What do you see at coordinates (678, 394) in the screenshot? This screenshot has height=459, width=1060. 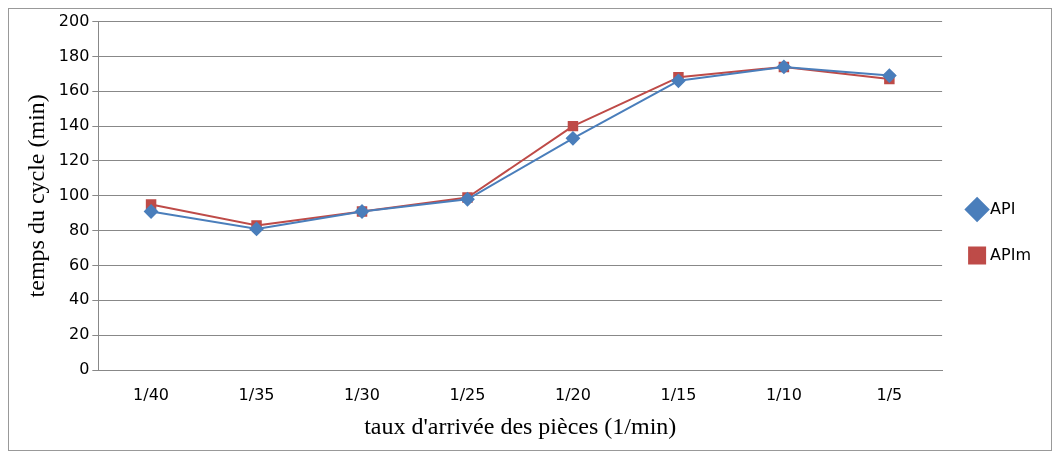 I see `x-tick-label: 1/15` at bounding box center [678, 394].